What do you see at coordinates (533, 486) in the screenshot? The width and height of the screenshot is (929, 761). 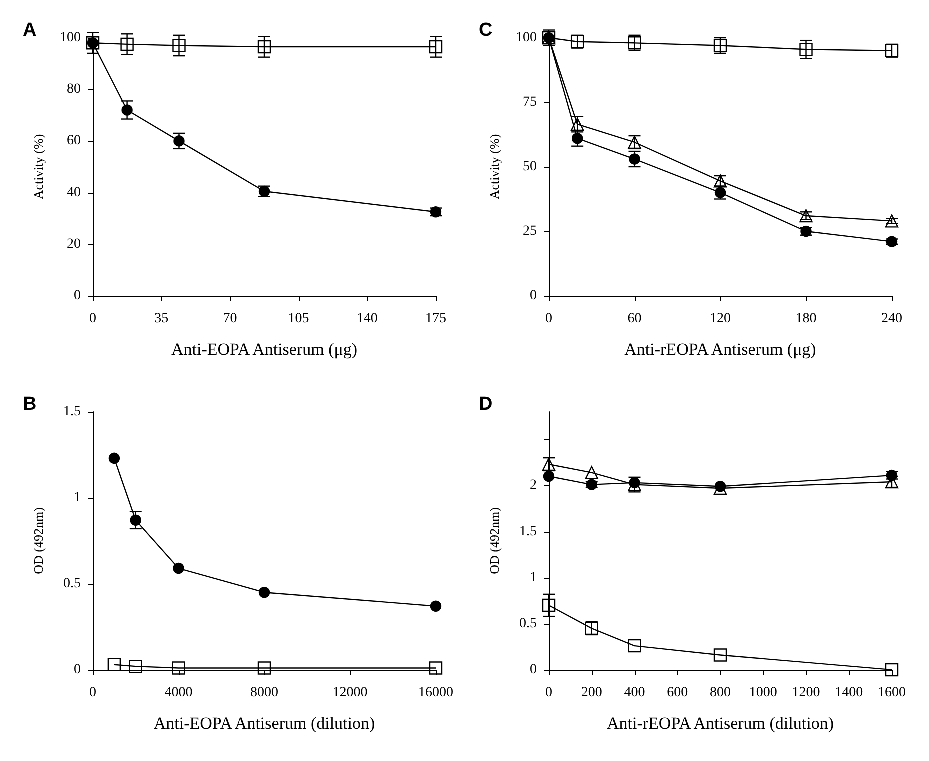 I see `y-tick-label: 2` at bounding box center [533, 486].